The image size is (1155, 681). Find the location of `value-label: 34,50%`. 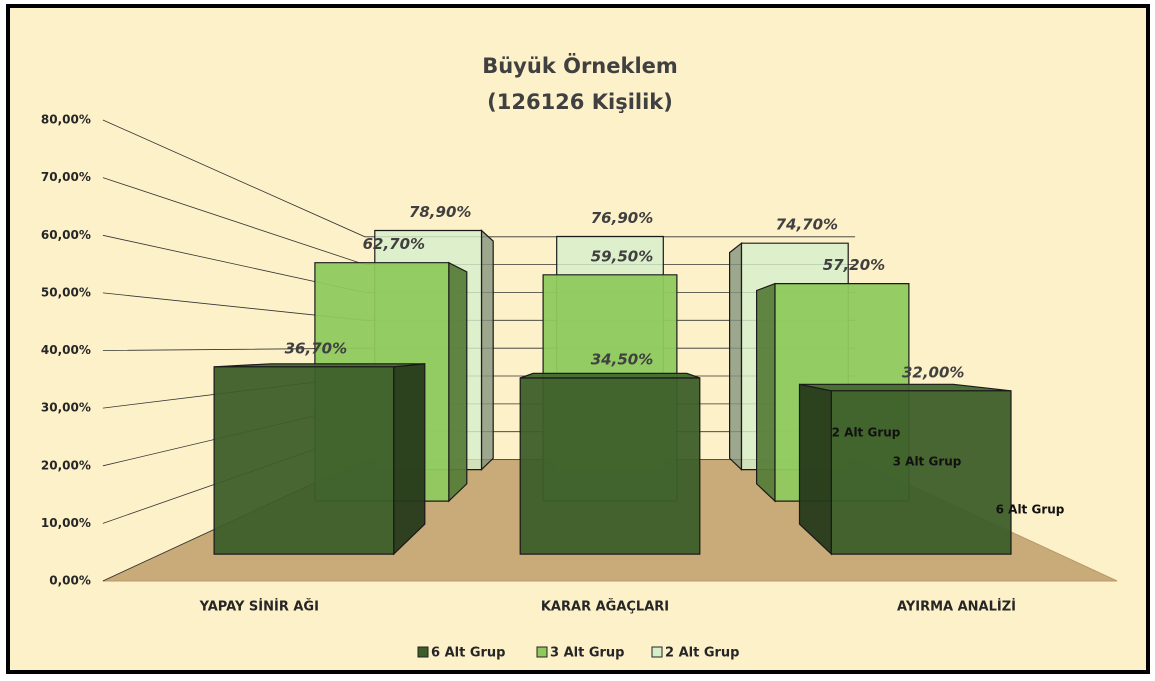

value-label: 34,50% is located at coordinates (622, 360).